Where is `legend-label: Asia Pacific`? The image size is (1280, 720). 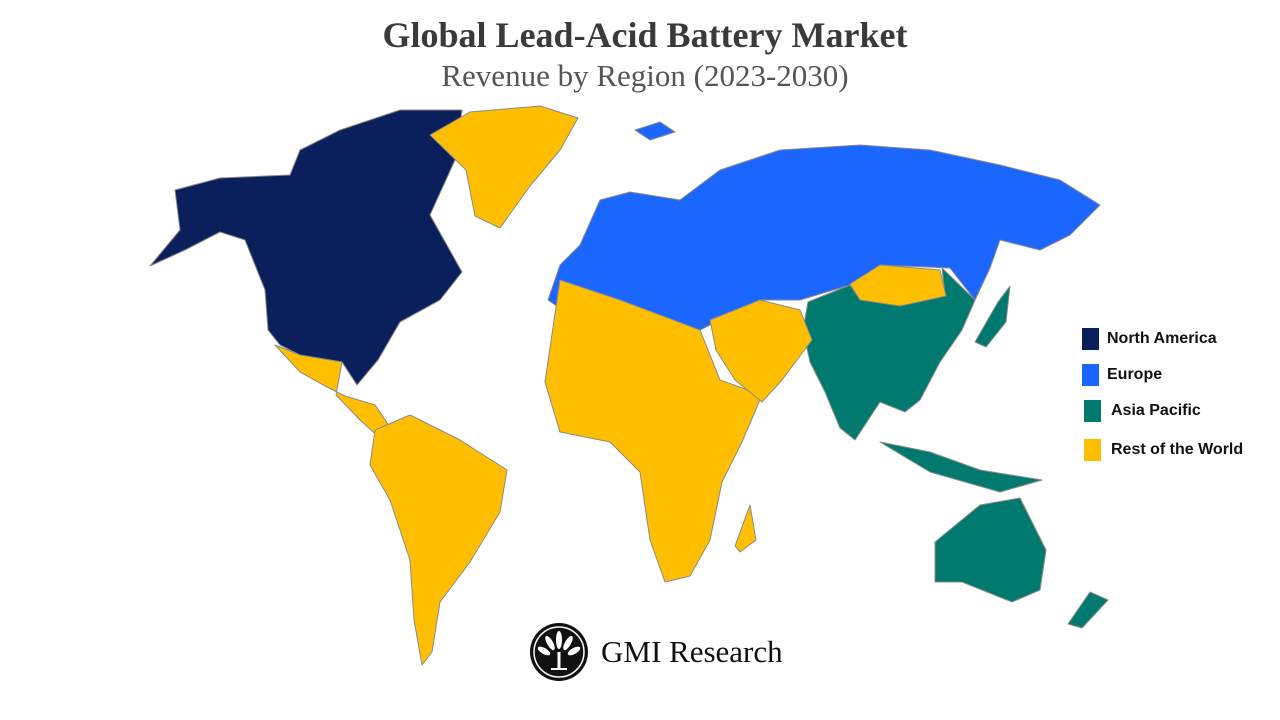
legend-label: Asia Pacific is located at coordinates (1156, 410).